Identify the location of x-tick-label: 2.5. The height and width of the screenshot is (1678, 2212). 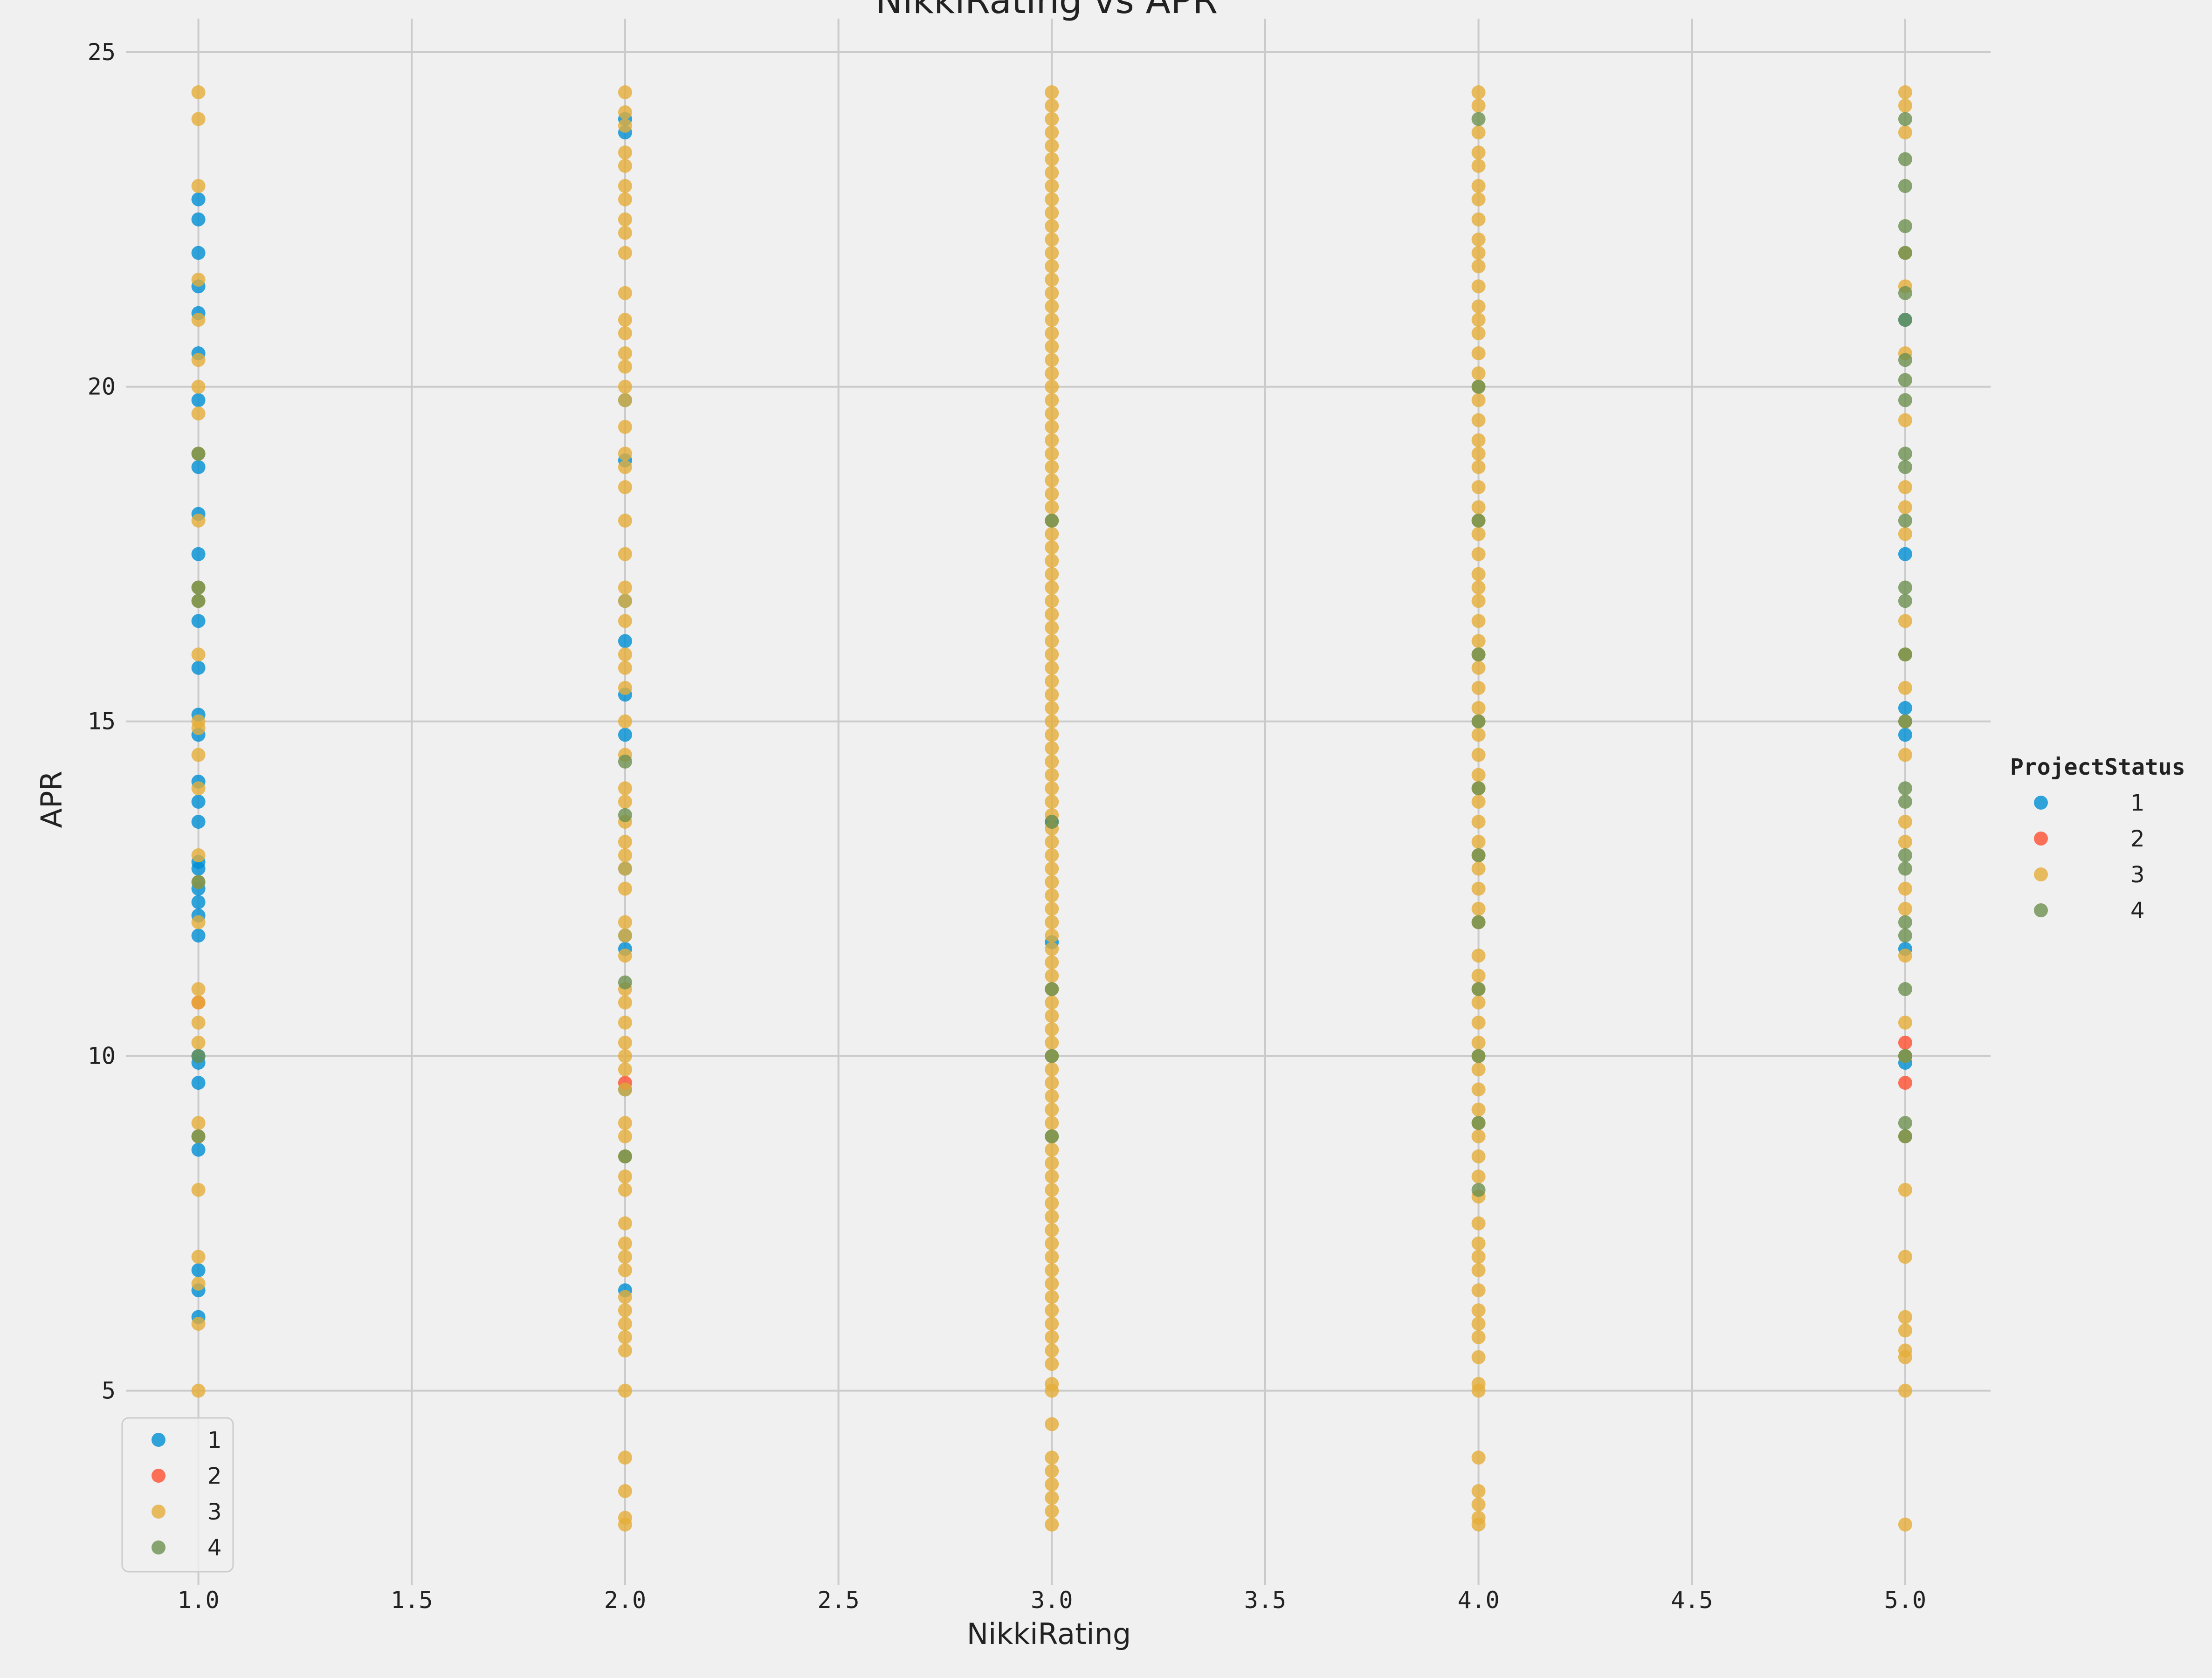
(838, 1600).